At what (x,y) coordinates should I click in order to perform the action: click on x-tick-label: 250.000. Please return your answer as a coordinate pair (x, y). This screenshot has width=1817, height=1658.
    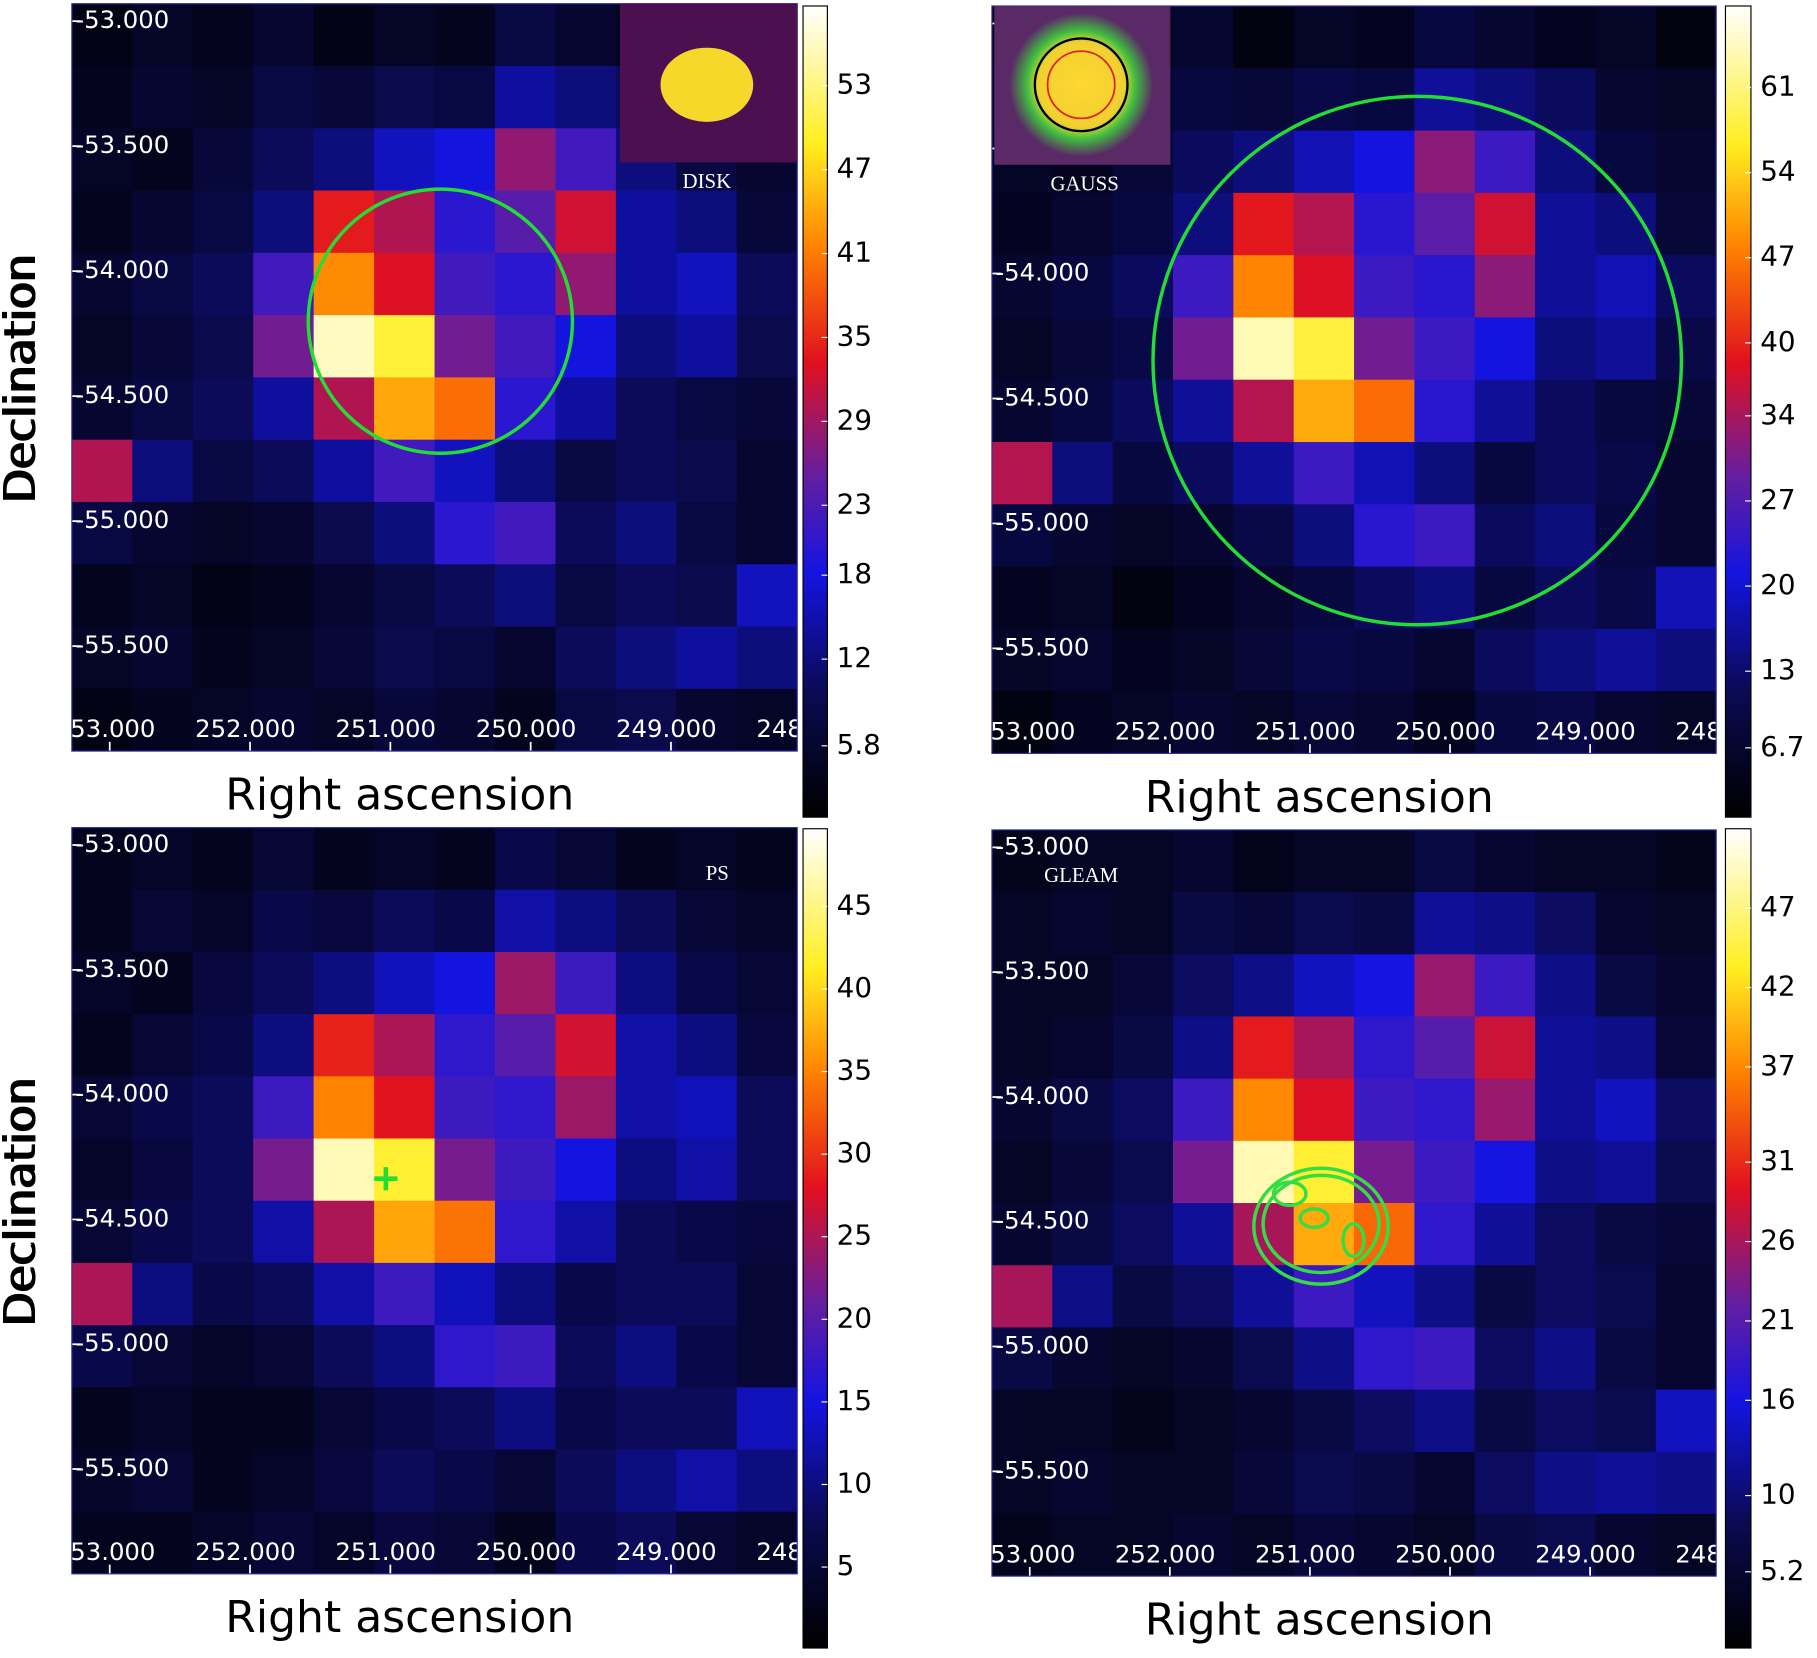
    Looking at the image, I should click on (1445, 1553).